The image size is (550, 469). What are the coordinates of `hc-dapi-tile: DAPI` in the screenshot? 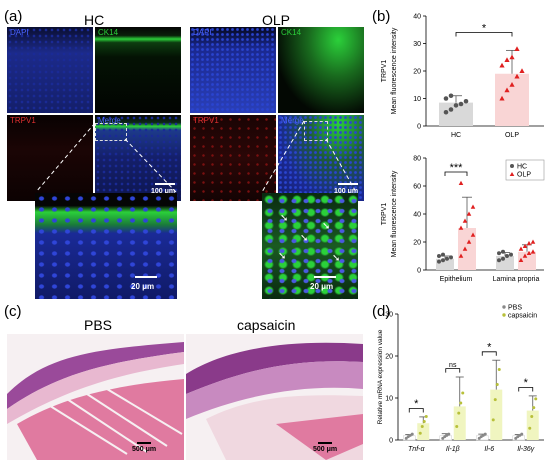 It's located at (50, 70).